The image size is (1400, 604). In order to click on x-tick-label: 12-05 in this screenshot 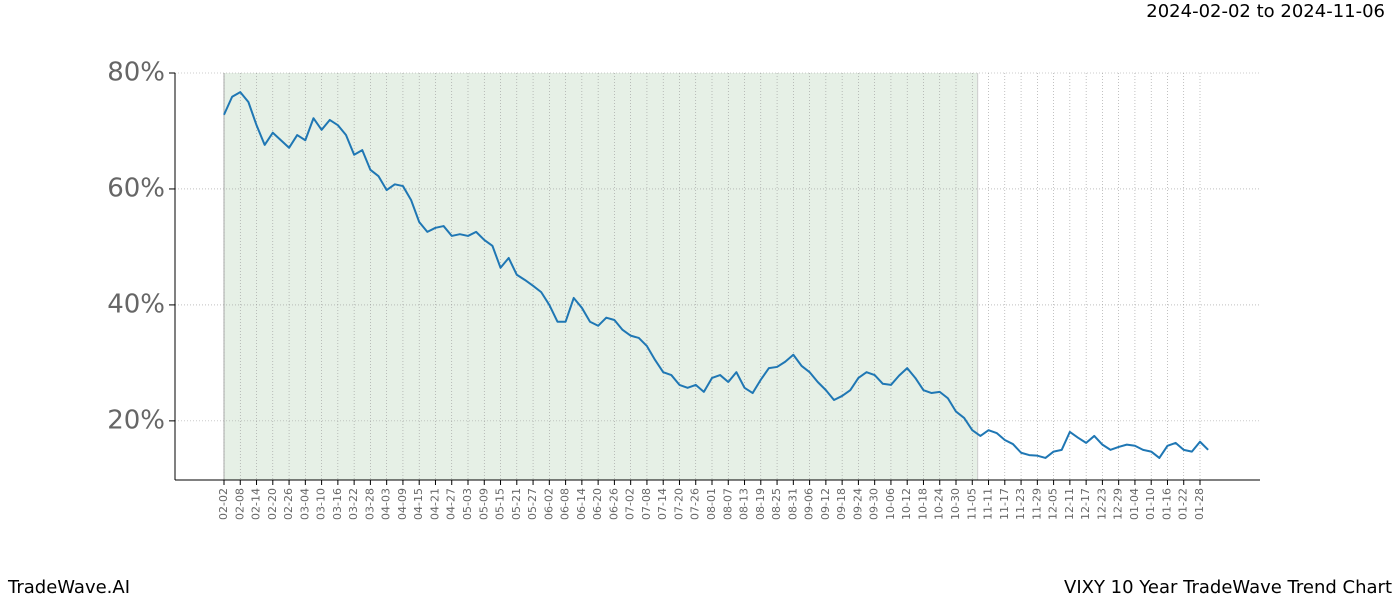, I will do `click(1053, 504)`.